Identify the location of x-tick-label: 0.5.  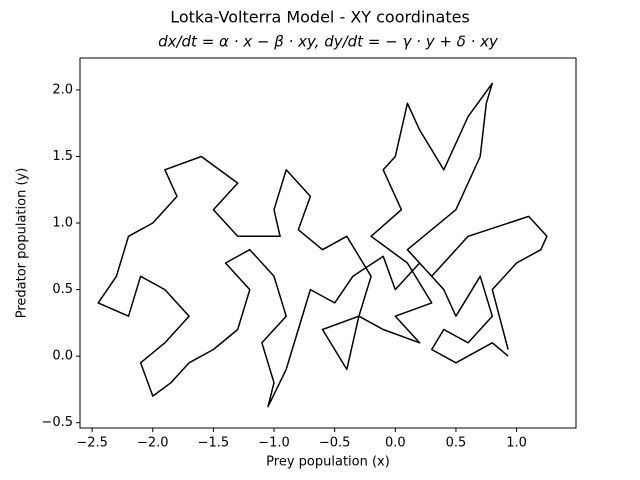
(456, 443).